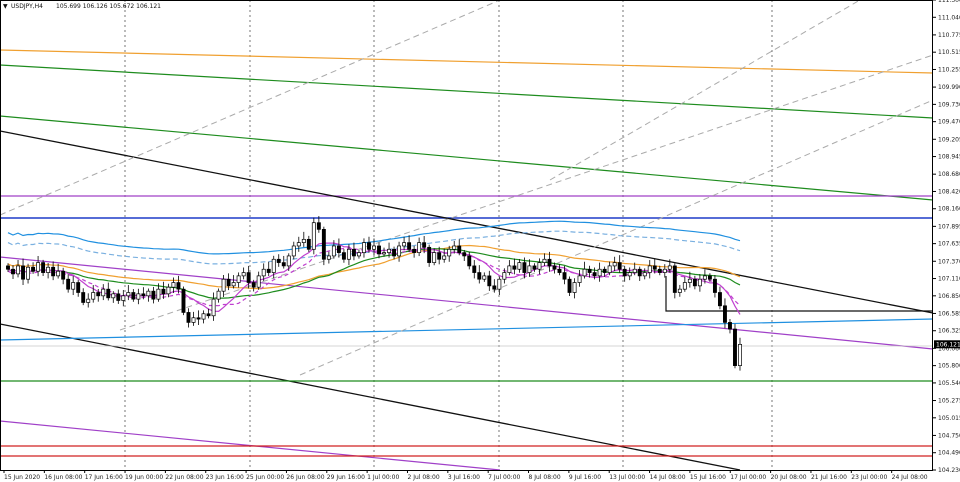  Describe the element at coordinates (5, 6) in the screenshot. I see `header-triangle-icon: ▼` at that location.